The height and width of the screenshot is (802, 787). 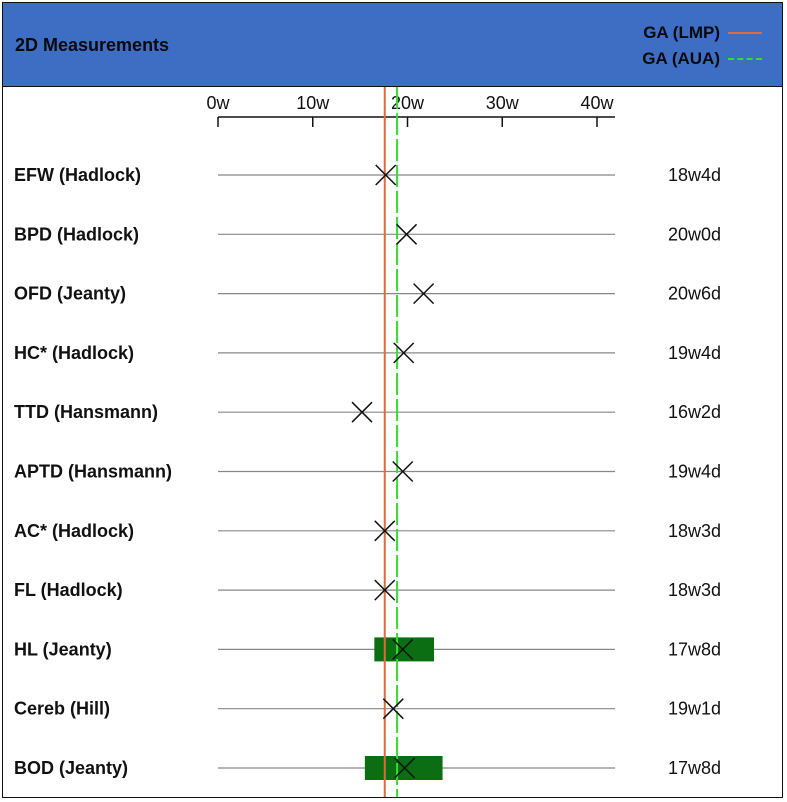 I want to click on x-tick-label: 30w, so click(x=503, y=103).